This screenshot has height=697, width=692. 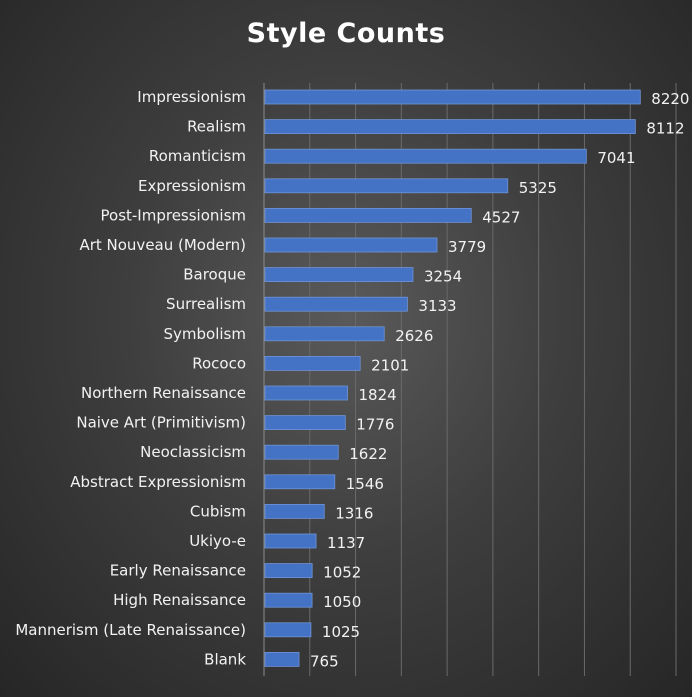 I want to click on bar-row: Abstract Expressionism 1546, so click(x=227, y=483).